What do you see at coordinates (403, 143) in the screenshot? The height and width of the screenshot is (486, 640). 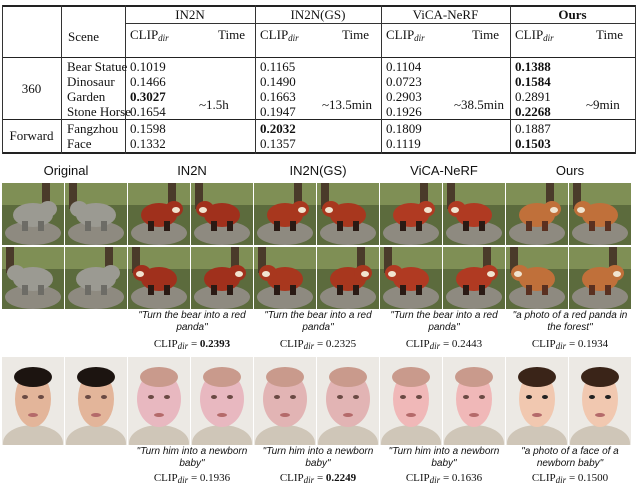 I see `value-cell: 0.1119` at bounding box center [403, 143].